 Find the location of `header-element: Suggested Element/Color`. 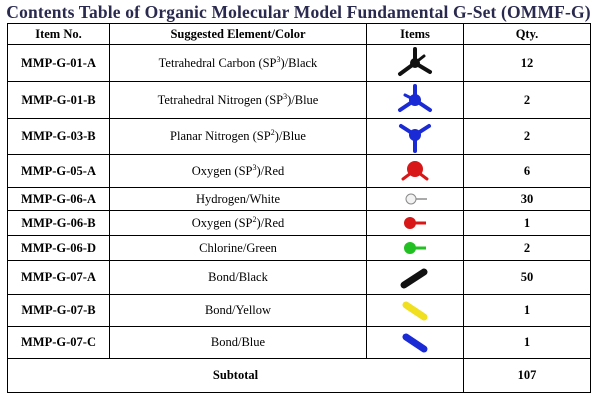

header-element: Suggested Element/Color is located at coordinates (238, 34).